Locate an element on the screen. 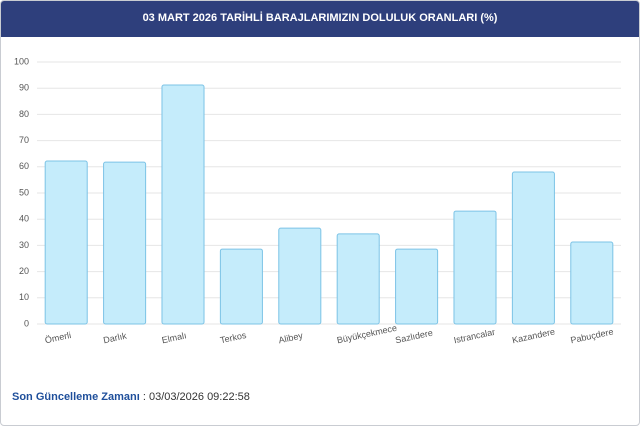  x-tick-label: Darlık is located at coordinates (115, 338).